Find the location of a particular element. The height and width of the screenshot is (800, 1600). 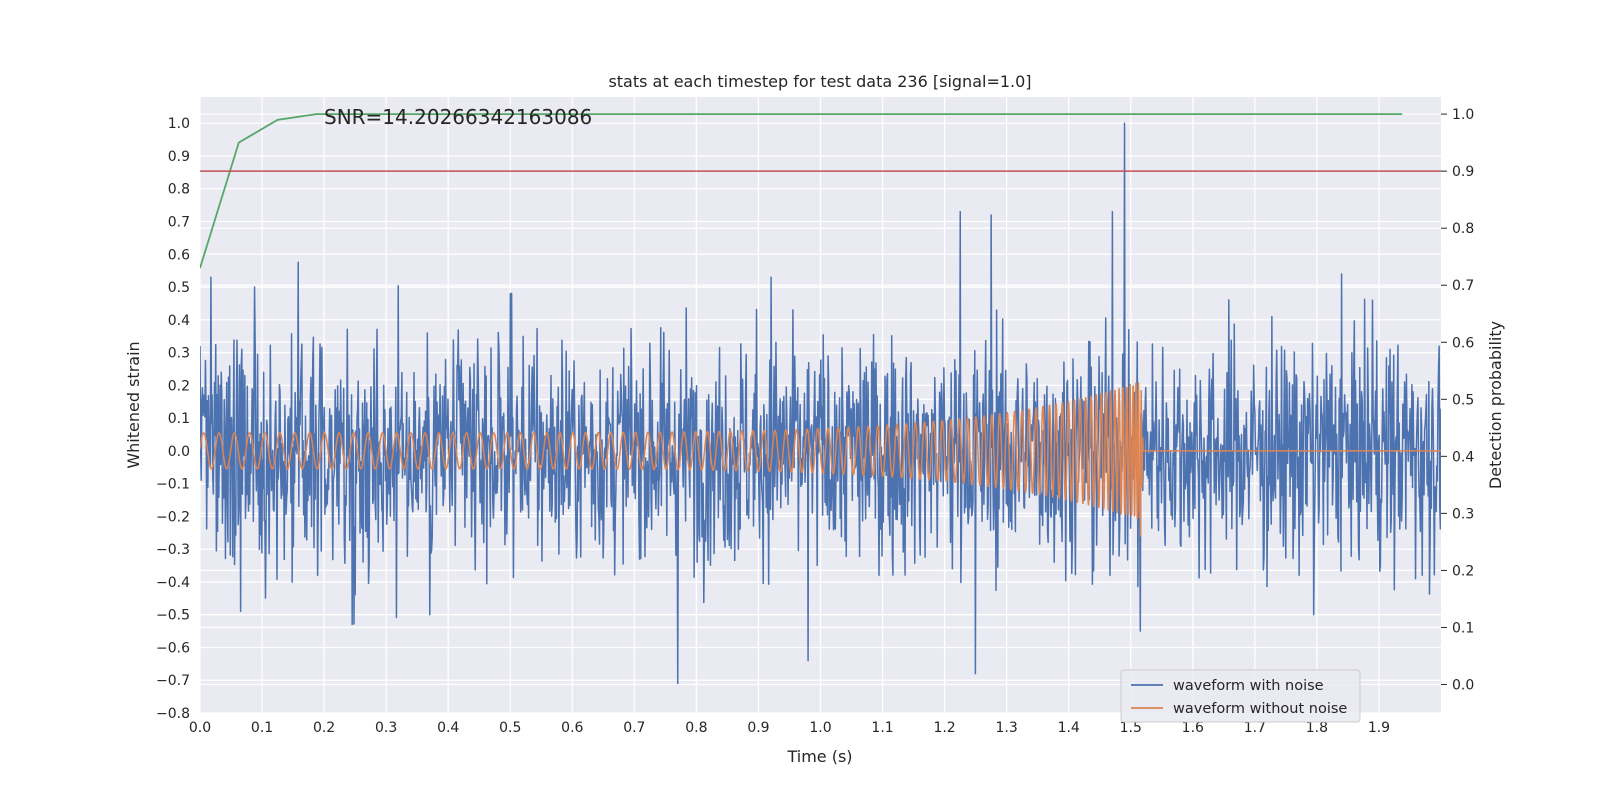

y2-tick-label: 0.9 is located at coordinates (1463, 172).